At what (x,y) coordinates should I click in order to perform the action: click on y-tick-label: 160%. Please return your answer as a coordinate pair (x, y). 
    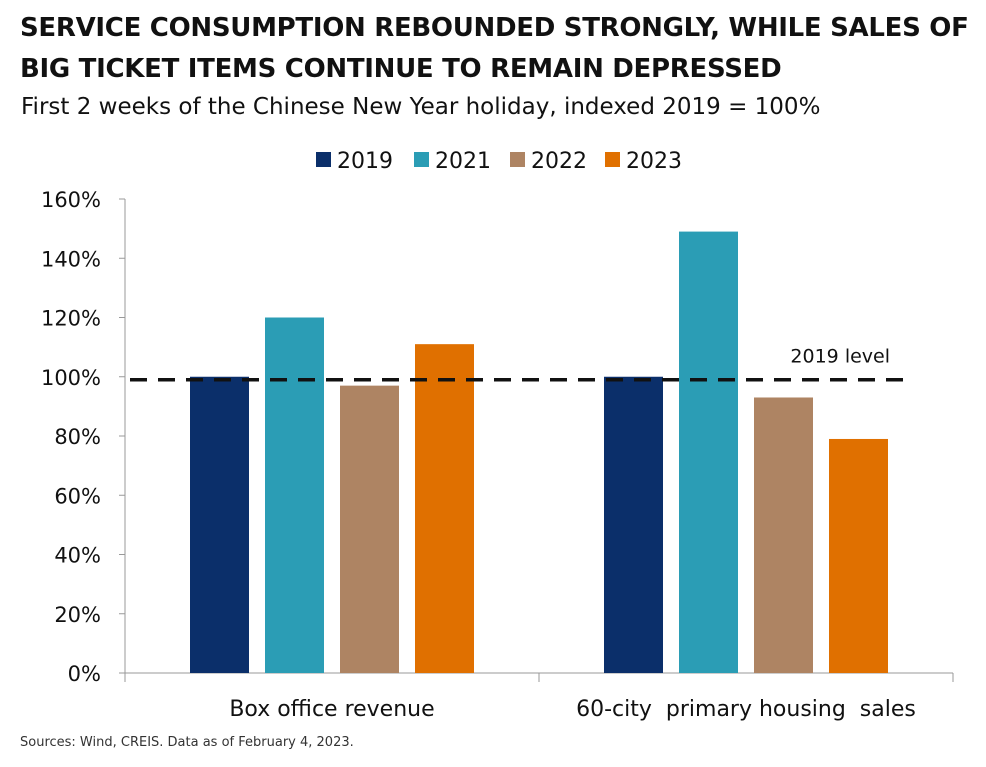
    Looking at the image, I should click on (71, 200).